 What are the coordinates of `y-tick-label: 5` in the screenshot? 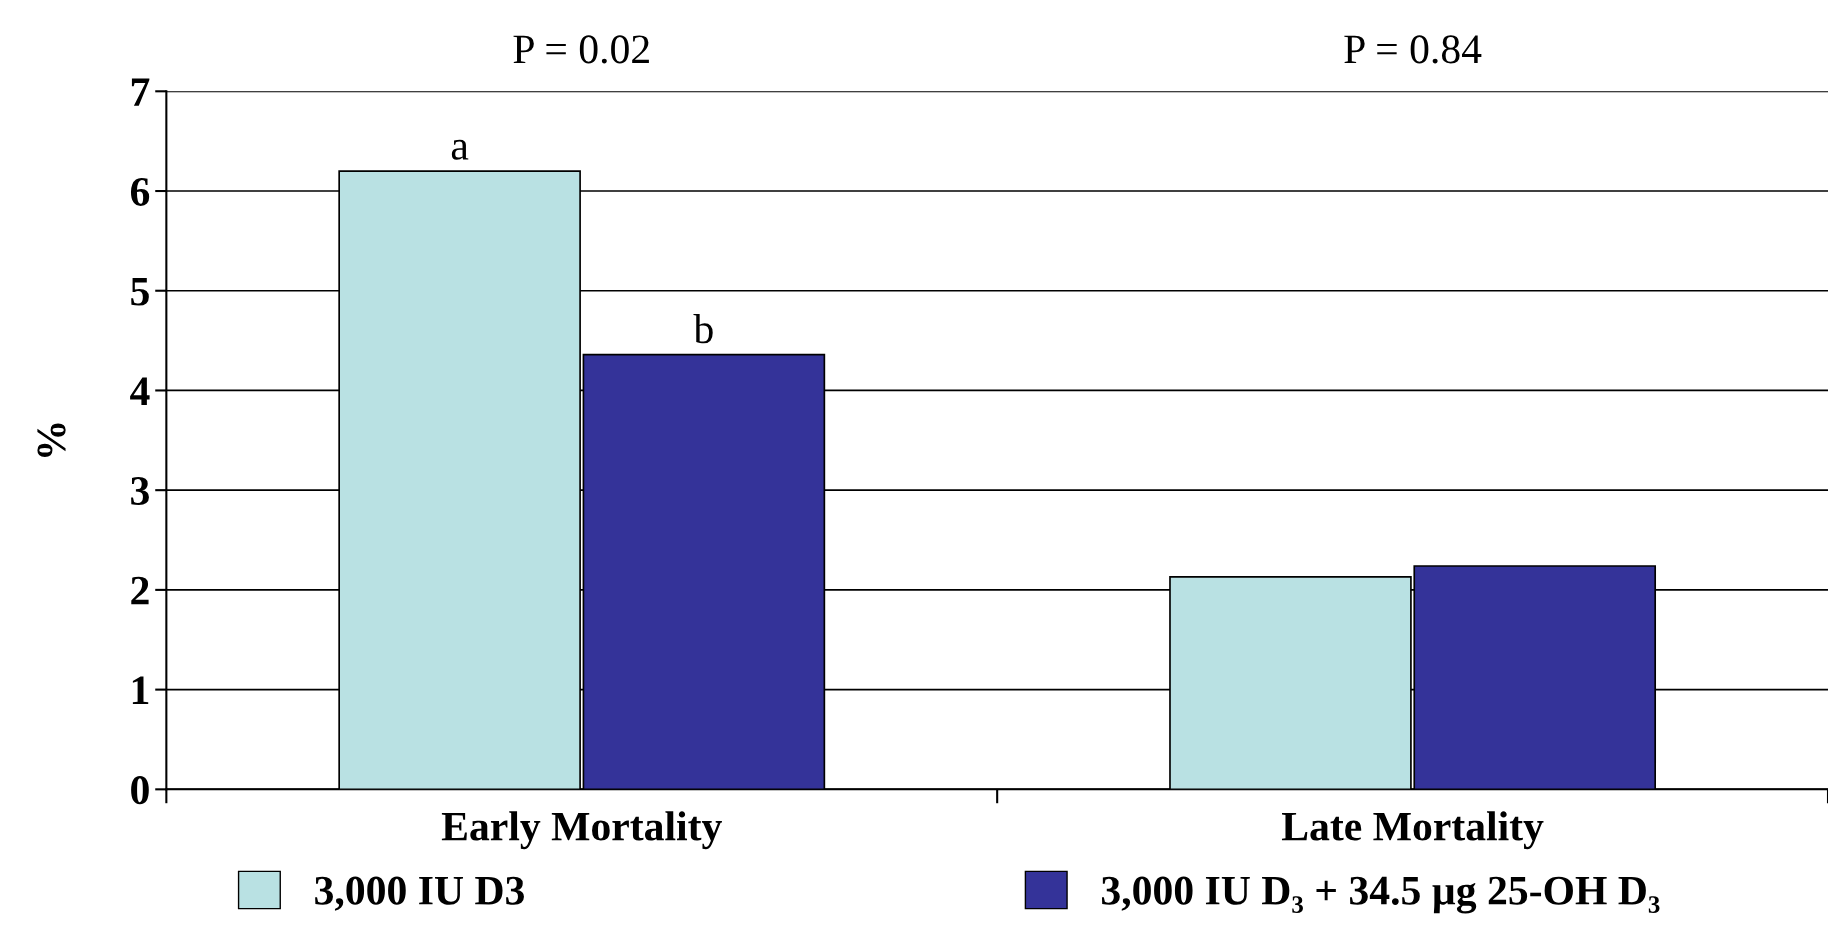 It's located at (140, 291).